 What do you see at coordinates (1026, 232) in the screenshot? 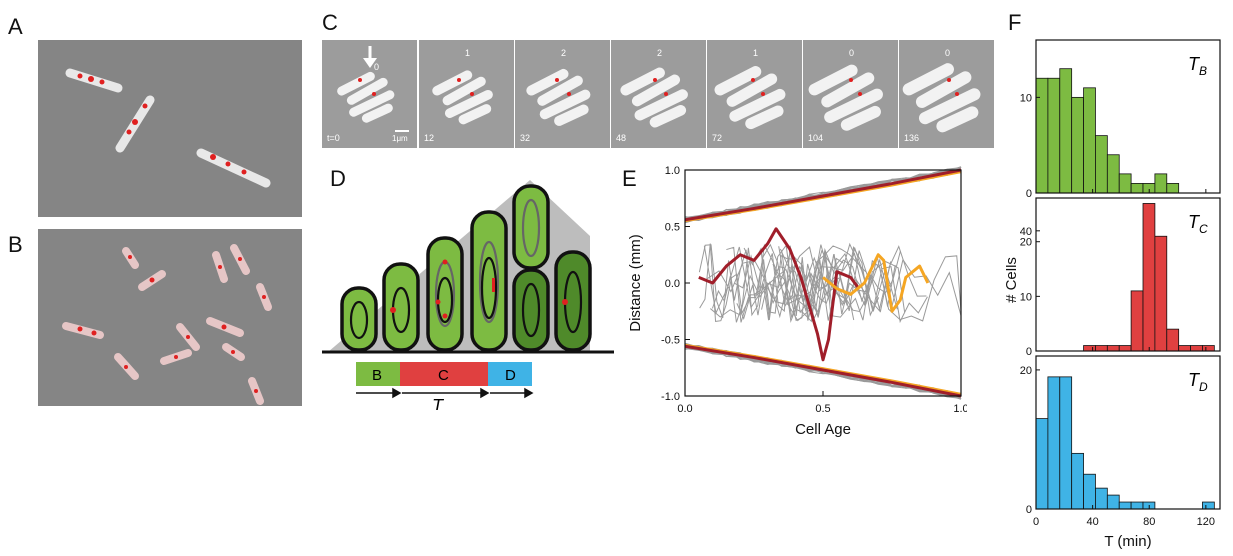
I see `y-tick-label: 40` at bounding box center [1026, 232].